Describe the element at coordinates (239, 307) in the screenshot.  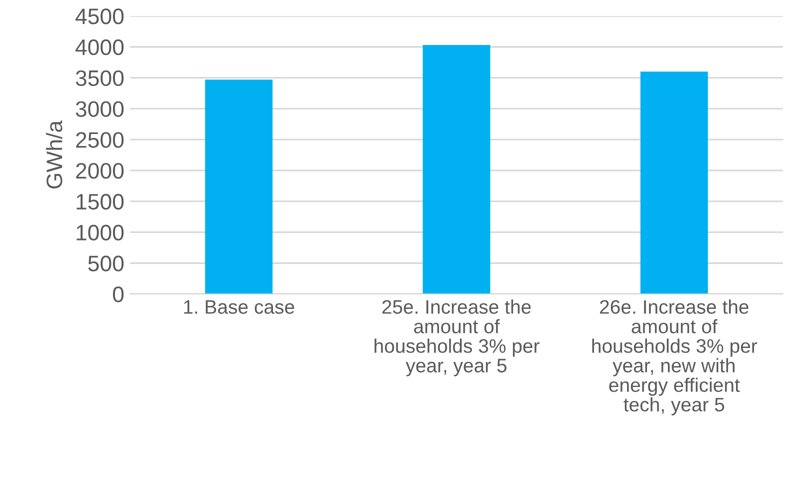
I see `x-tick-label: 1. Base case` at that location.